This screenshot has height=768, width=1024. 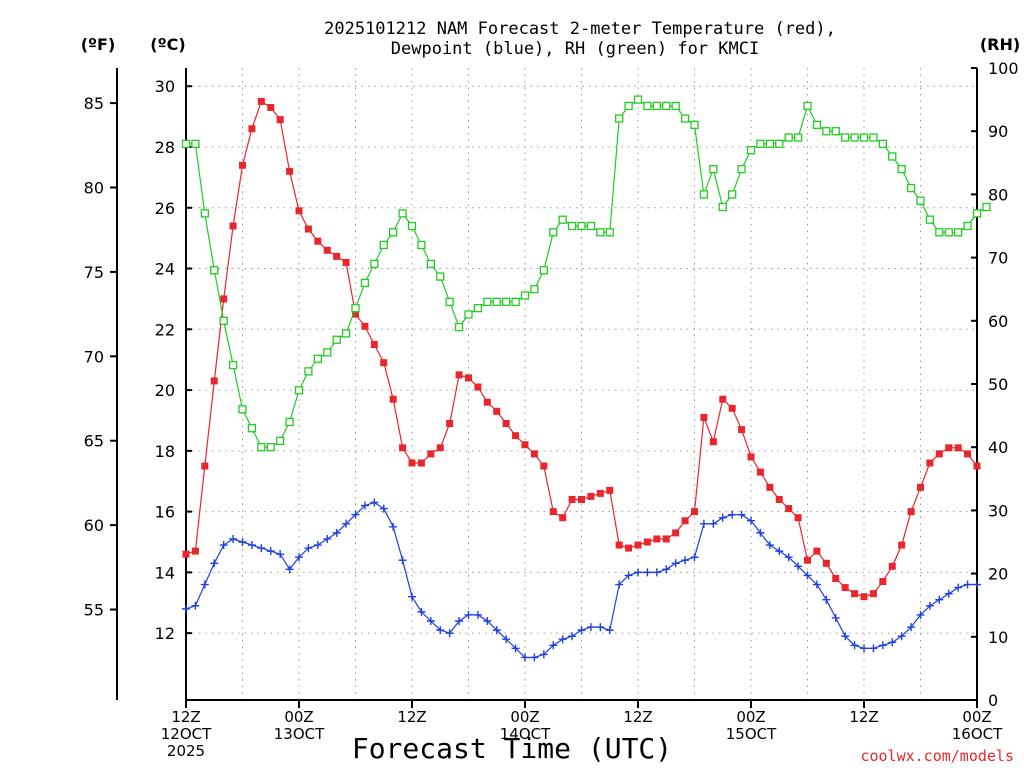 I want to click on fahrenheit-tick-label: 80, so click(x=94, y=188).